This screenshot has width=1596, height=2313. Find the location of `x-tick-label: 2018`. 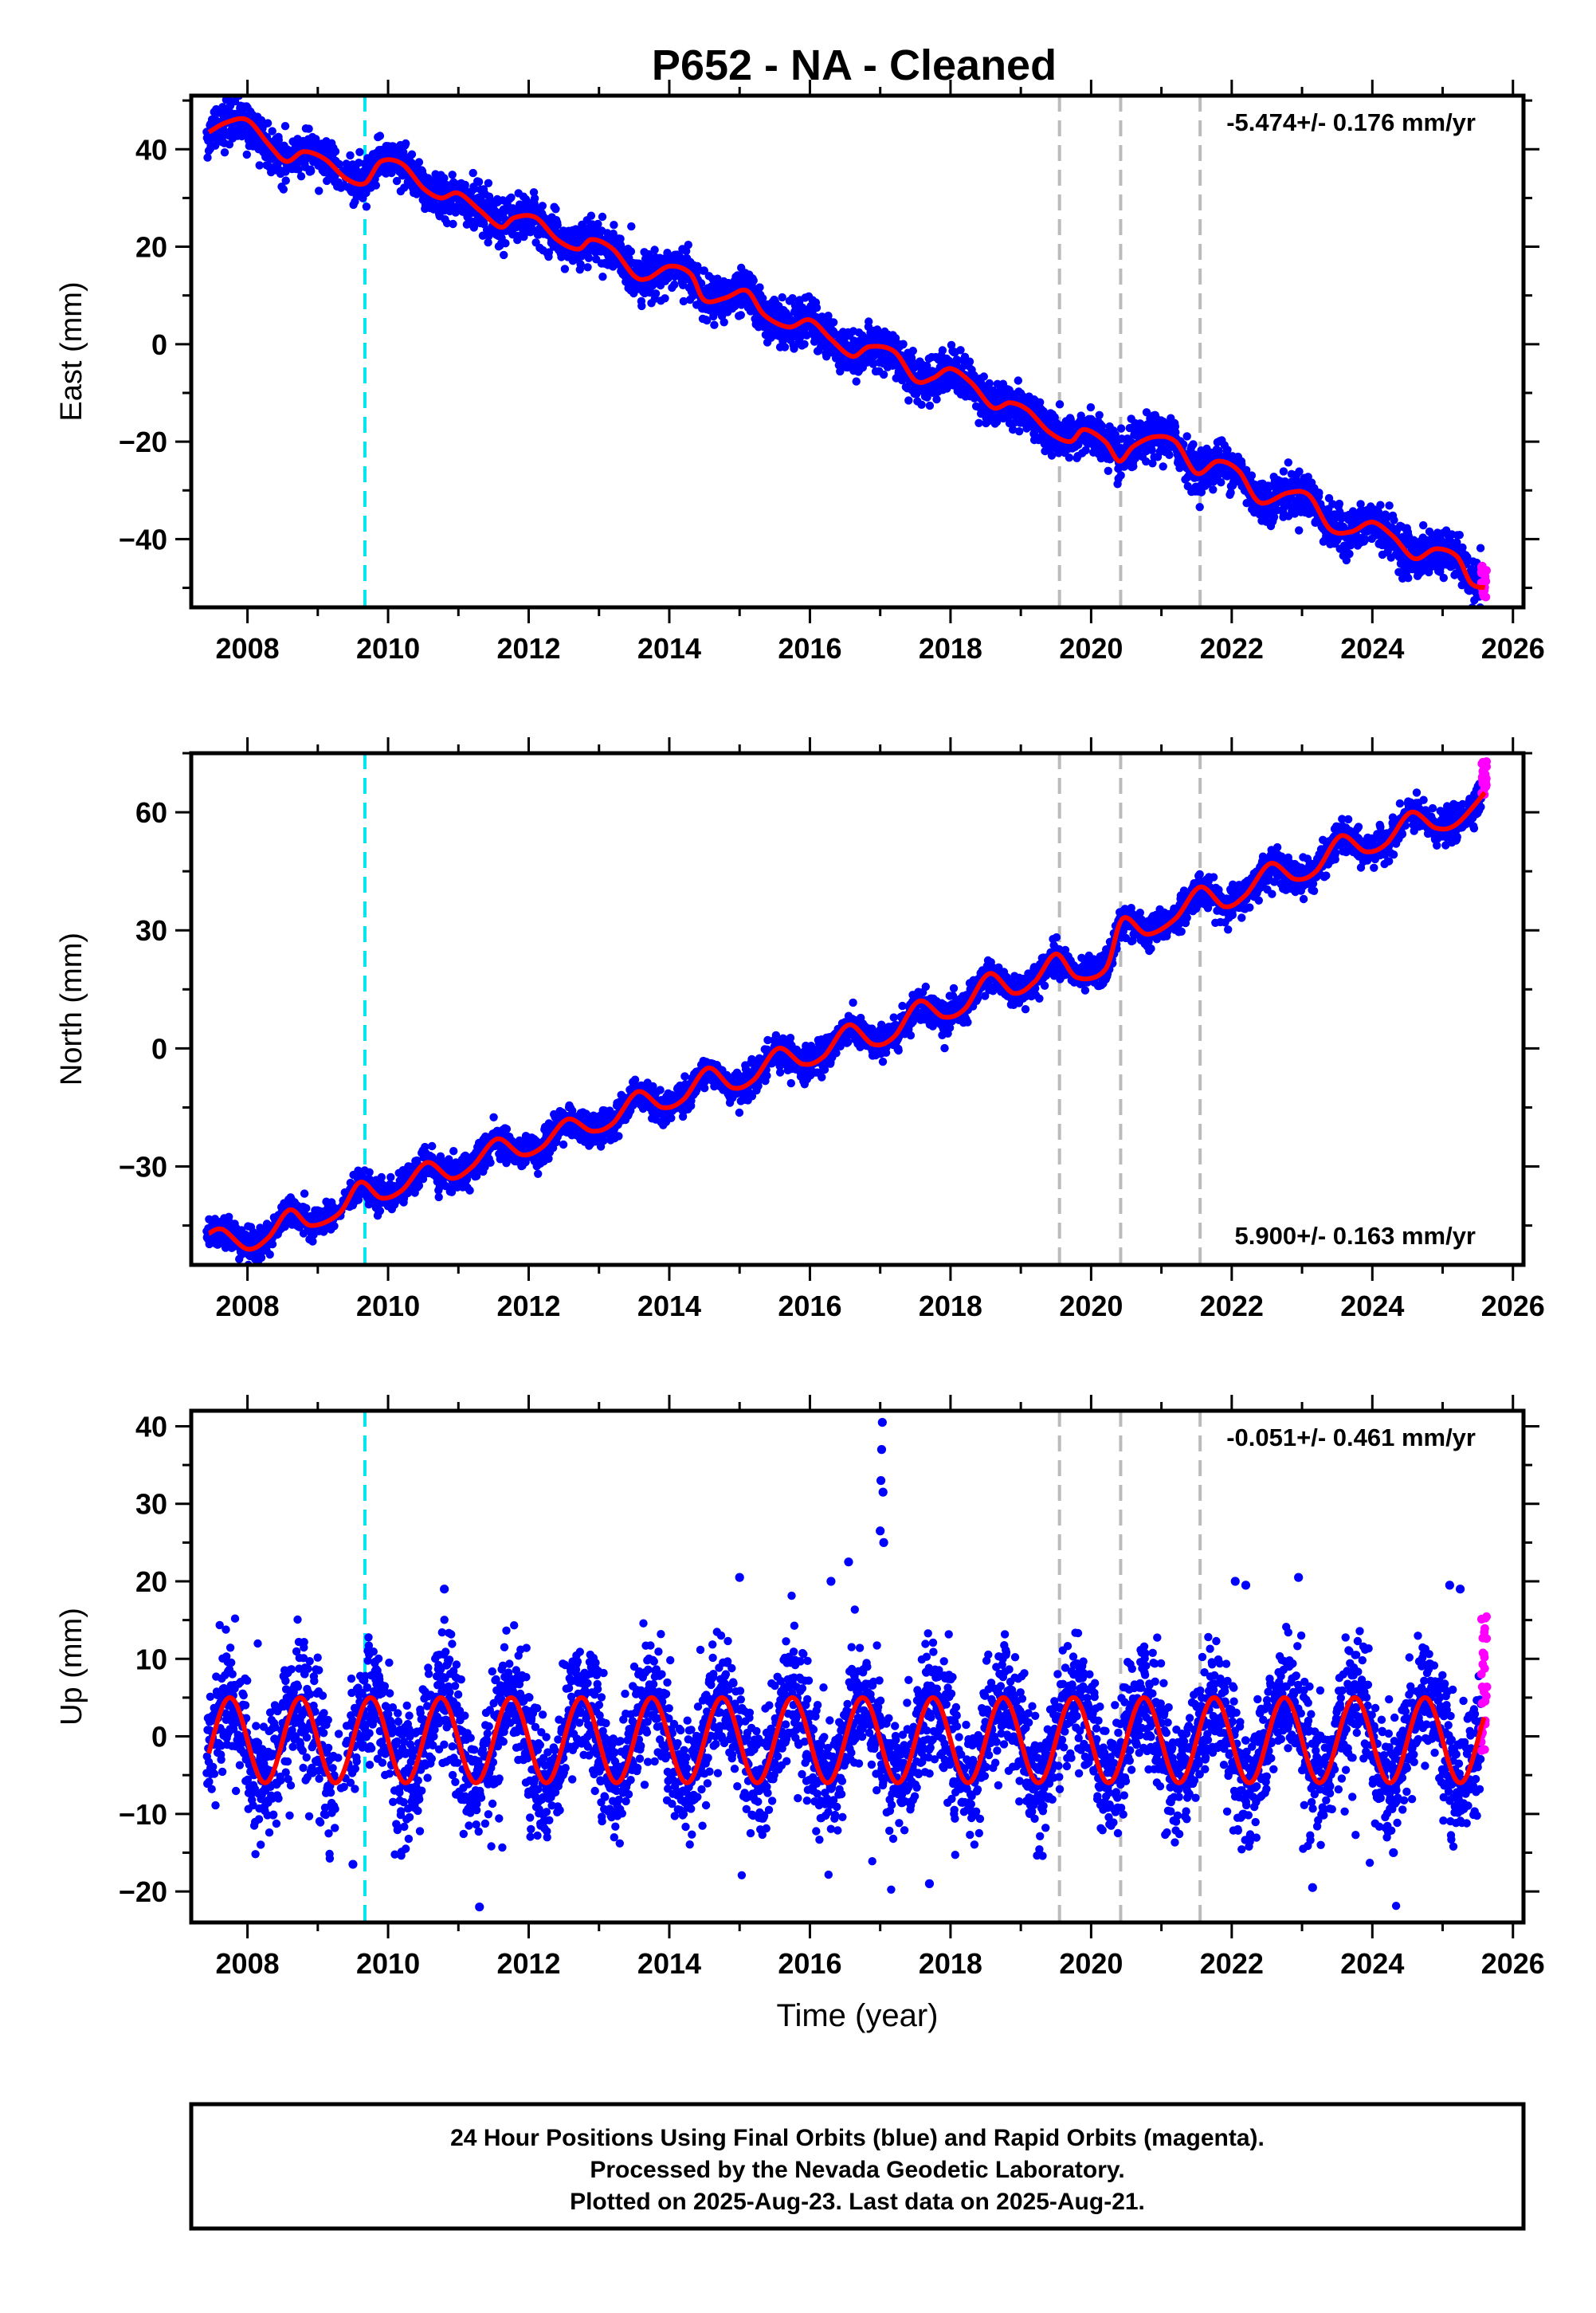

x-tick-label: 2018 is located at coordinates (951, 648).